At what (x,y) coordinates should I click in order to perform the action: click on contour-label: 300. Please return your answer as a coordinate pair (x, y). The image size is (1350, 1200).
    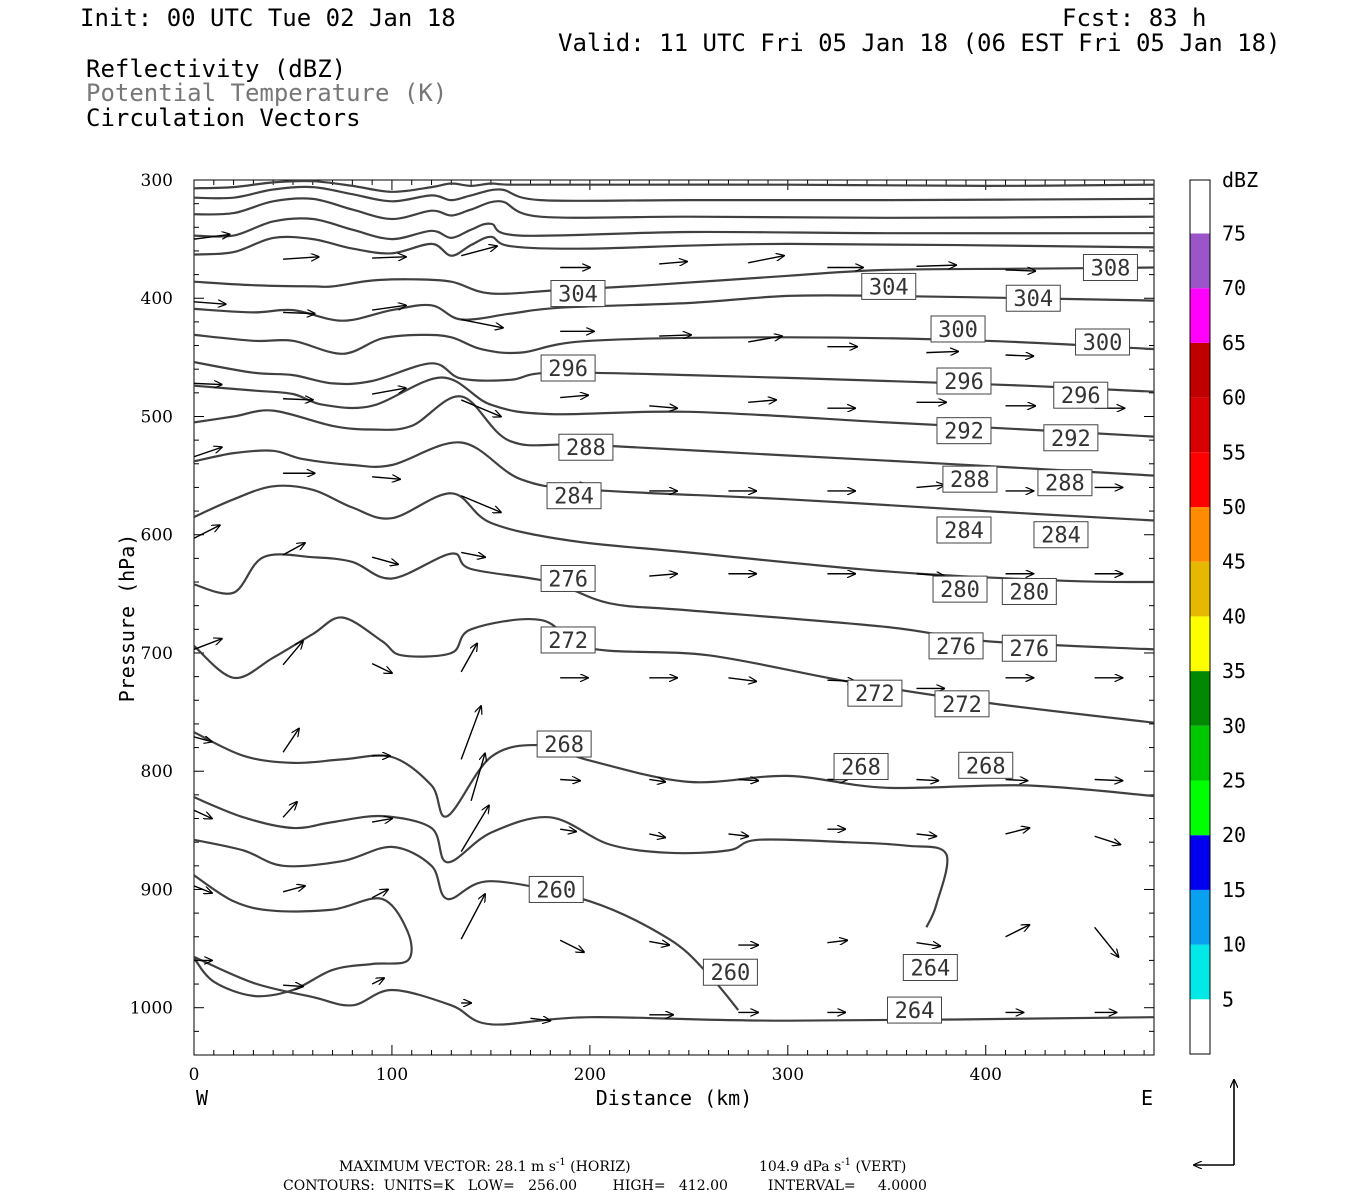
    Looking at the image, I should click on (958, 329).